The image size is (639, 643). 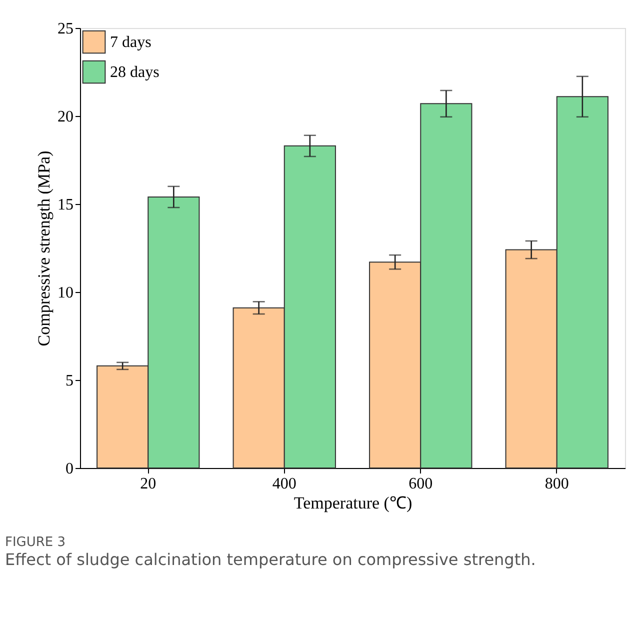 I want to click on y-axis-title: Compressive strength (MPa), so click(x=44, y=248).